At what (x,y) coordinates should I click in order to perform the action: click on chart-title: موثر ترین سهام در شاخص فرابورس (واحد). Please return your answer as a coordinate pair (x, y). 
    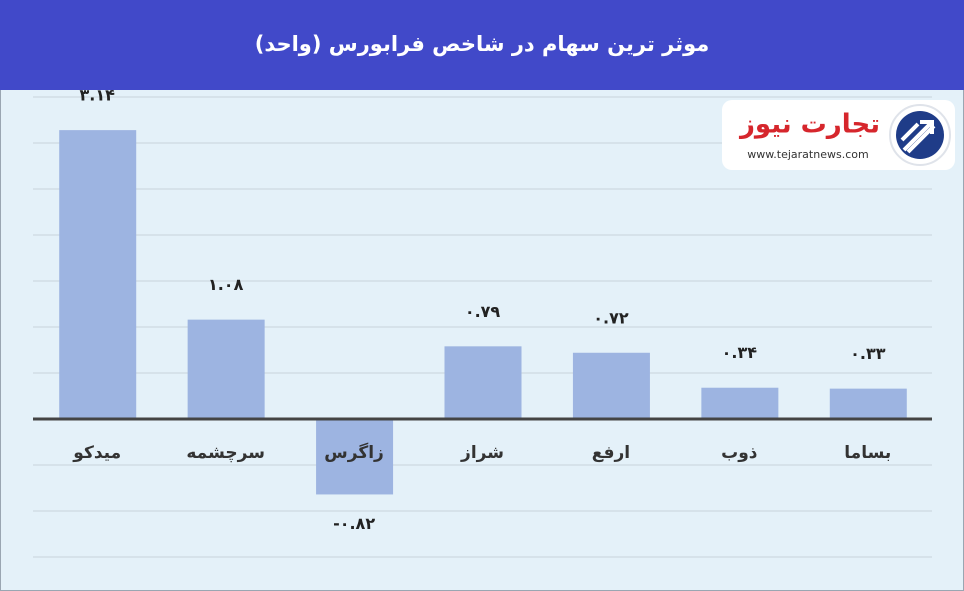
    Looking at the image, I should click on (482, 44).